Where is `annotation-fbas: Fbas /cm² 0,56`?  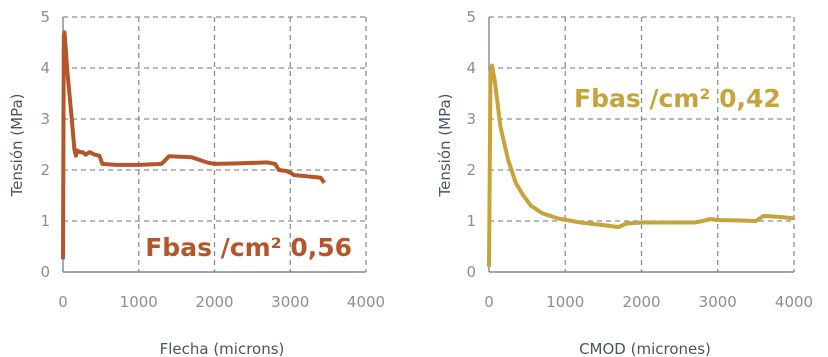
annotation-fbas: Fbas /cm² 0,56 is located at coordinates (248, 247).